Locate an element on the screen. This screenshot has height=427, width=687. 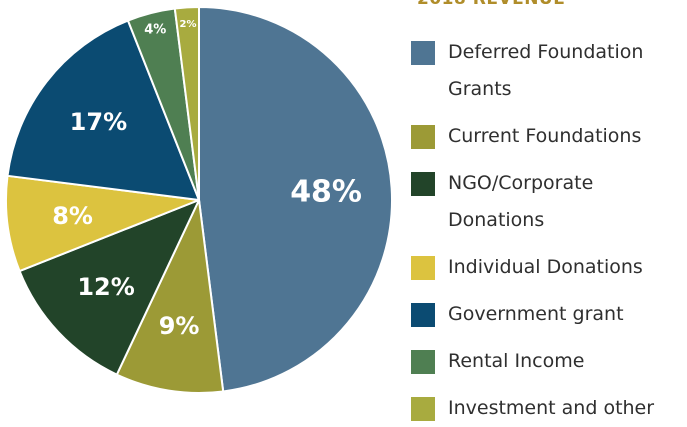
pie-slice-current-foundations is located at coordinates (170, 296).